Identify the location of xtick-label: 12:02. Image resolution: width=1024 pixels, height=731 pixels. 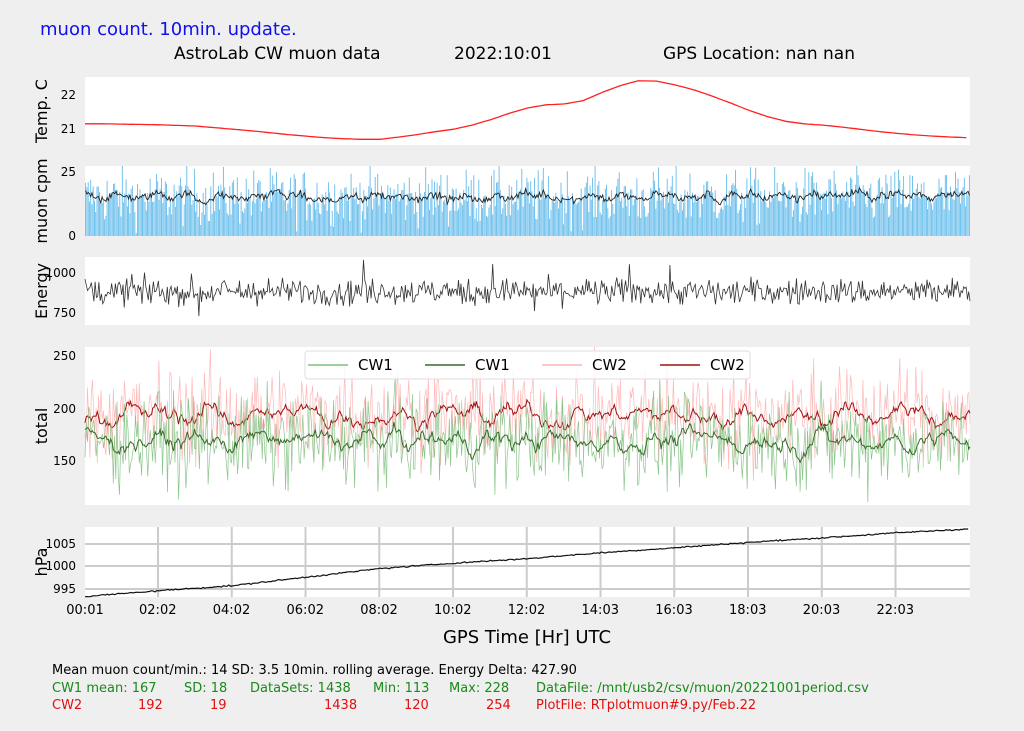
(526, 610).